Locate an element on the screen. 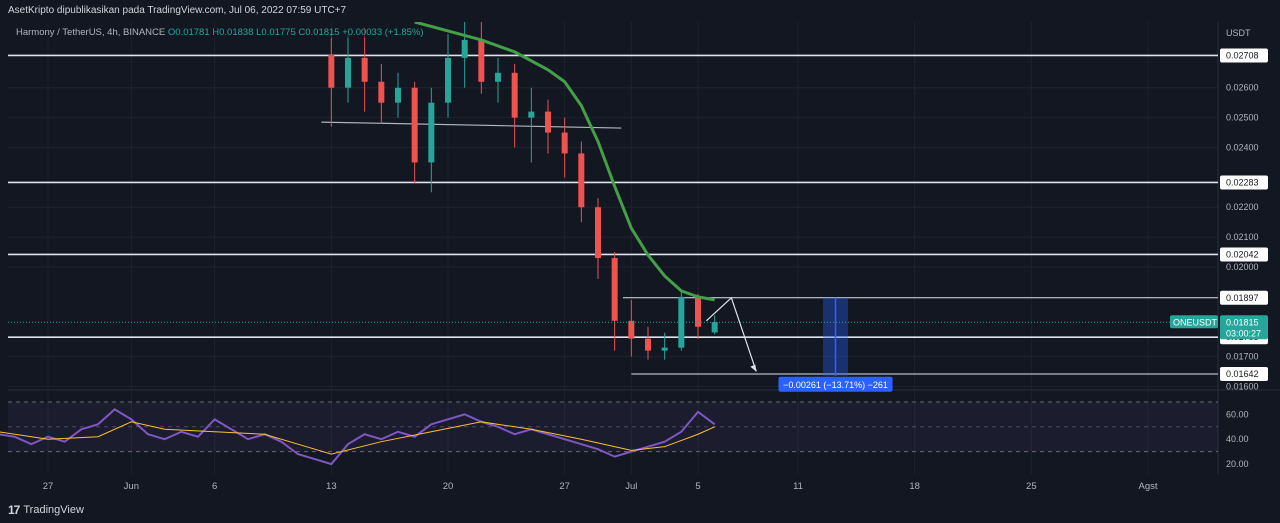  price-tick-label: 0.02400 is located at coordinates (1242, 147).